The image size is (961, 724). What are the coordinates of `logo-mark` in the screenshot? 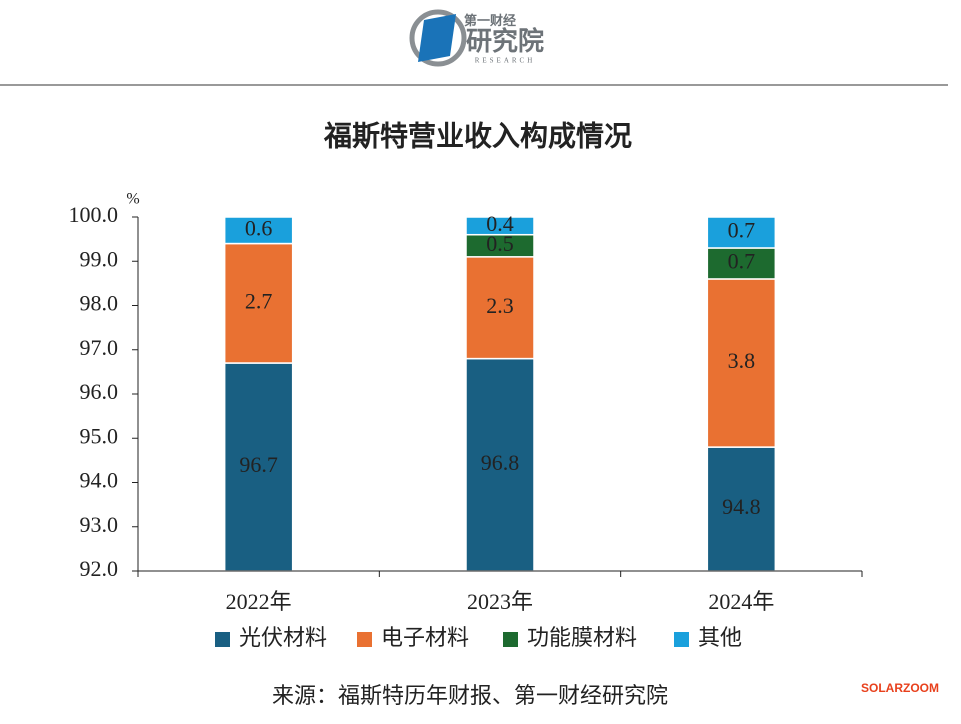 It's located at (437, 38).